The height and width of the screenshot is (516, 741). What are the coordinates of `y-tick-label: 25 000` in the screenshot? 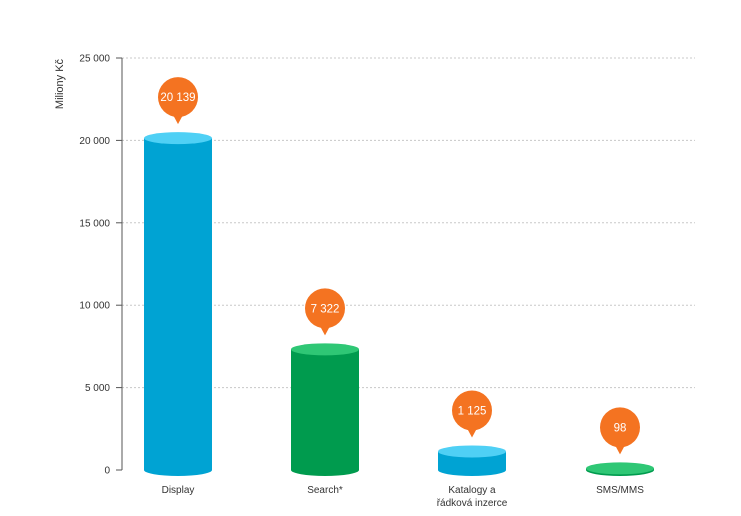 It's located at (94, 59).